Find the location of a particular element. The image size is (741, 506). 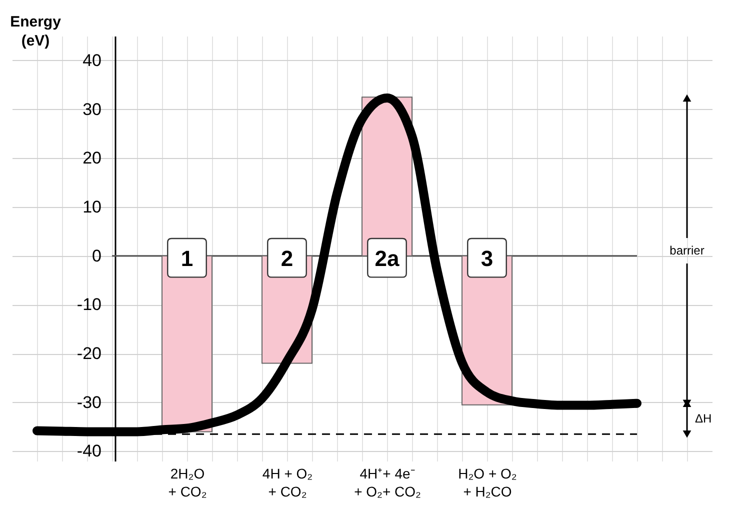

annotation: 2a is located at coordinates (387, 258).